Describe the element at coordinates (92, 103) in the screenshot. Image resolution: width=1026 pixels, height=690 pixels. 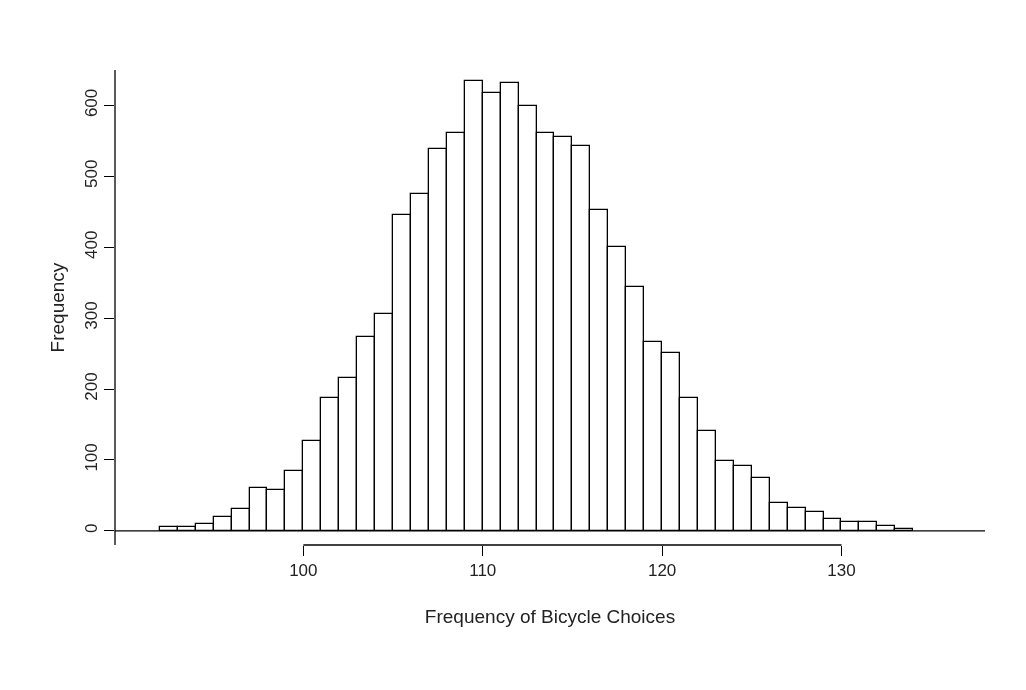
I see `y-tick-label: 600` at that location.